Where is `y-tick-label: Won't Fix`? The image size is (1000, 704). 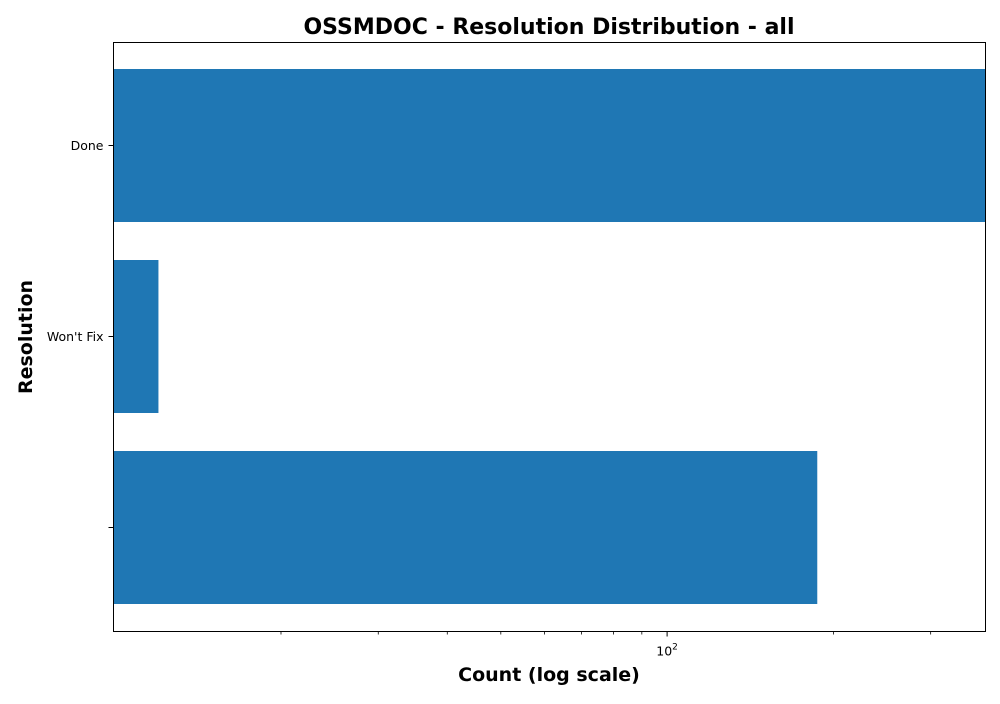 y-tick-label: Won't Fix is located at coordinates (75, 336).